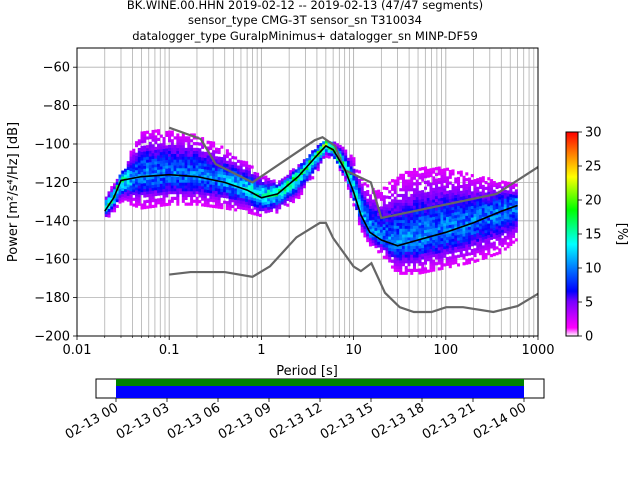 This screenshot has width=640, height=480. I want to click on colorbar-label: [%], so click(621, 234).